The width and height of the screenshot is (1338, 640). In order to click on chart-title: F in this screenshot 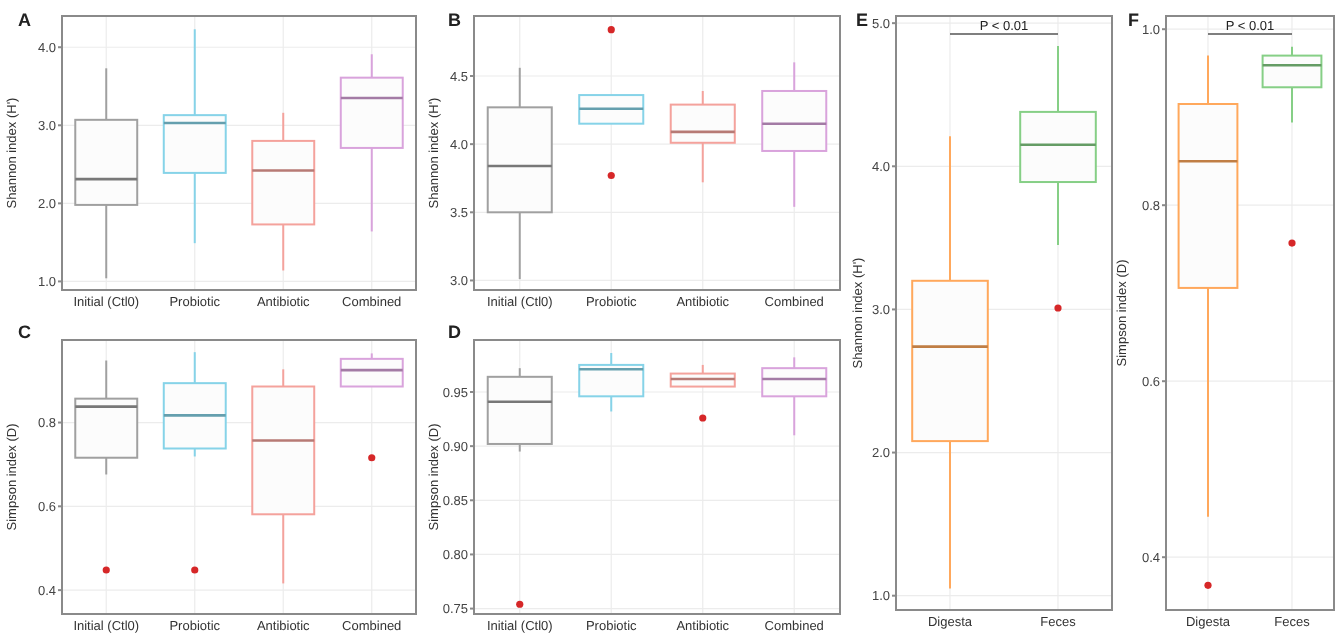, I will do `click(1134, 20)`.